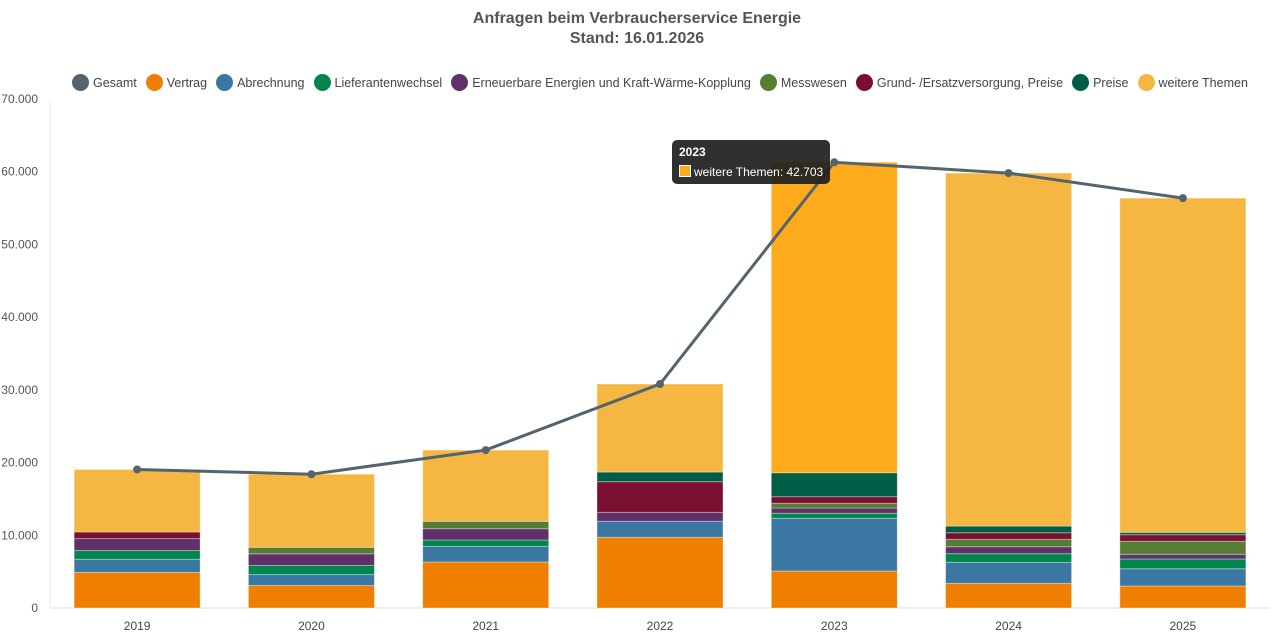  Describe the element at coordinates (637, 38) in the screenshot. I see `chart-subtitle: Stand: 16.01.2026` at that location.